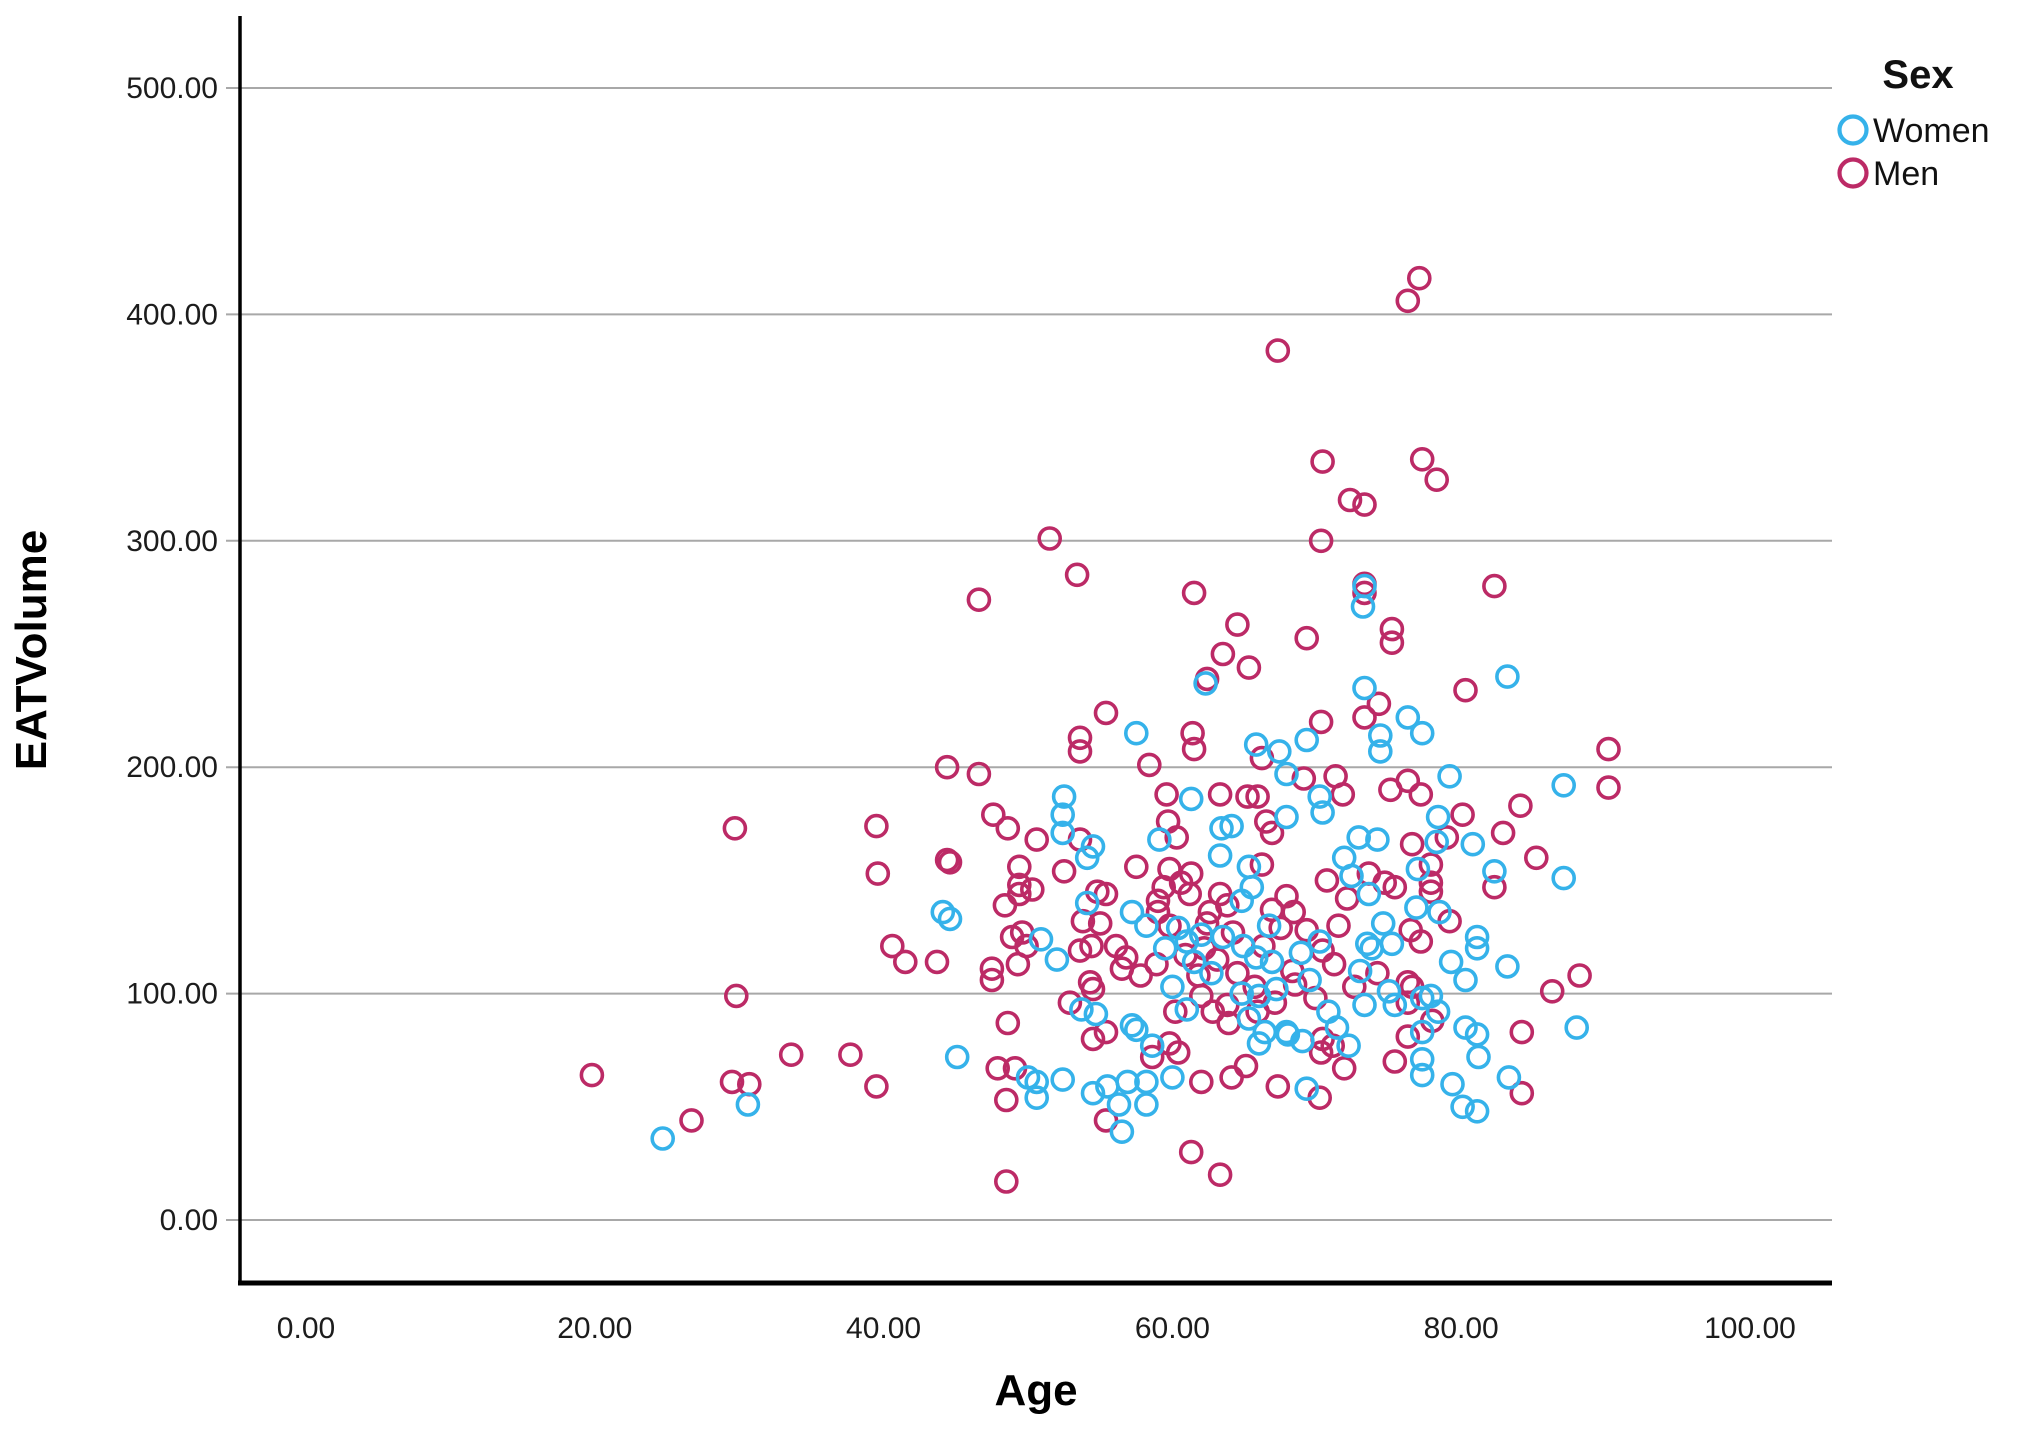 Image resolution: width=2040 pixels, height=1447 pixels. Describe the element at coordinates (172, 994) in the screenshot. I see `y-tick-label: 100.00` at that location.